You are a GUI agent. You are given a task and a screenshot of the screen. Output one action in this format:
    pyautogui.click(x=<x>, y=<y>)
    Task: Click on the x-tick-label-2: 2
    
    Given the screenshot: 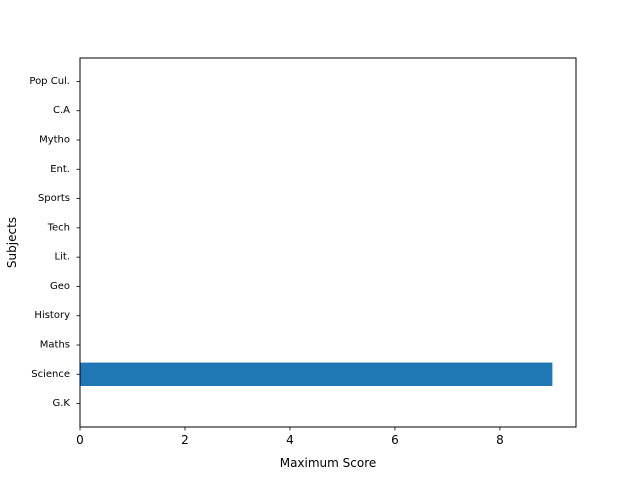 What is the action you would take?
    pyautogui.click(x=185, y=440)
    